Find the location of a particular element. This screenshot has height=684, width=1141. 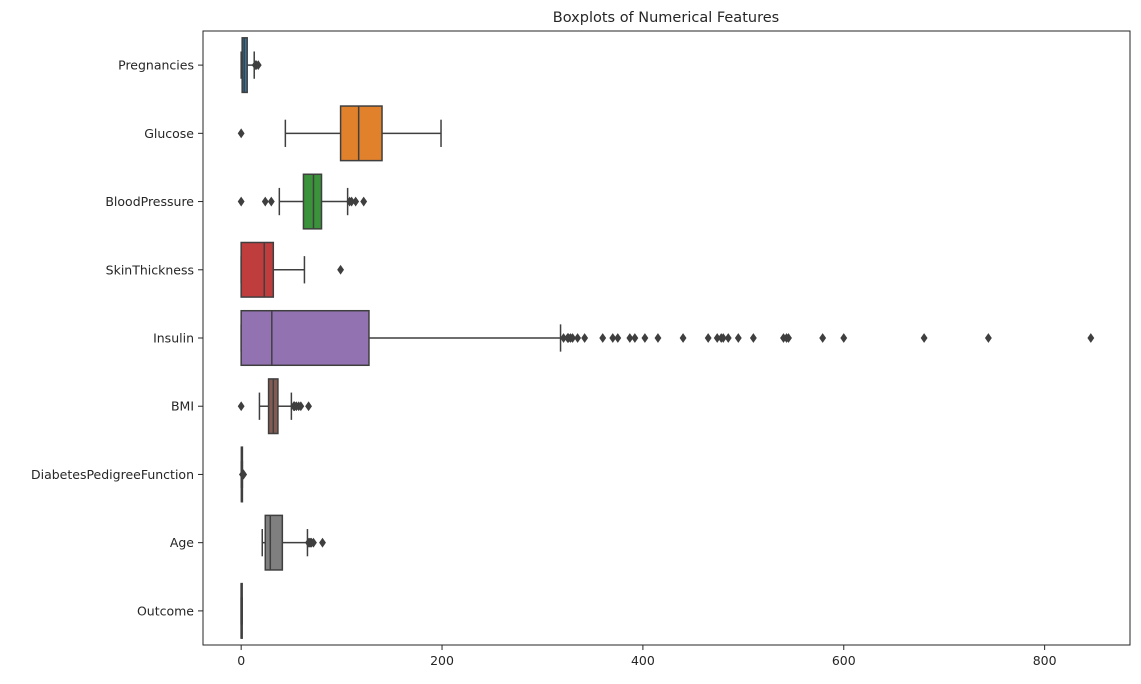

y-tick-label-insulin: Insulin is located at coordinates (173, 338).